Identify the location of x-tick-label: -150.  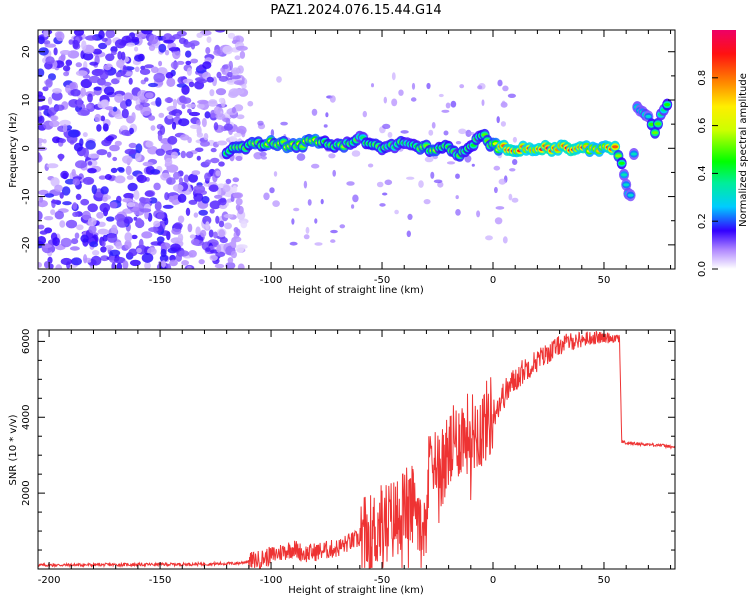
(160, 580).